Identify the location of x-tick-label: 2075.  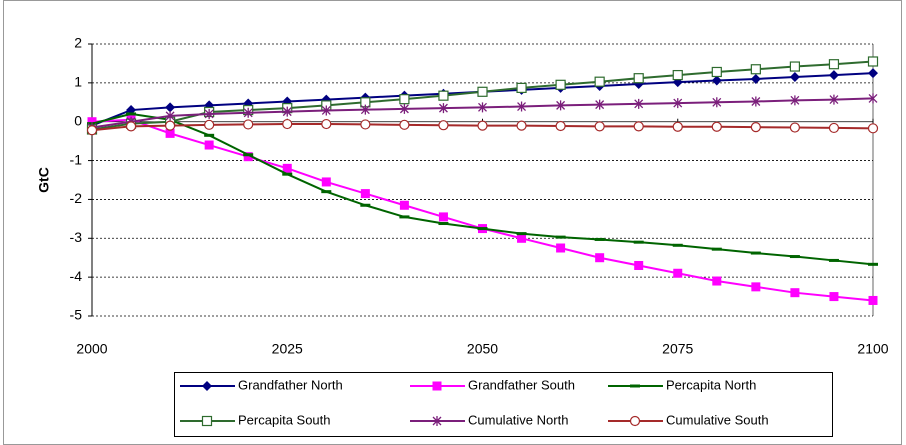
(677, 349).